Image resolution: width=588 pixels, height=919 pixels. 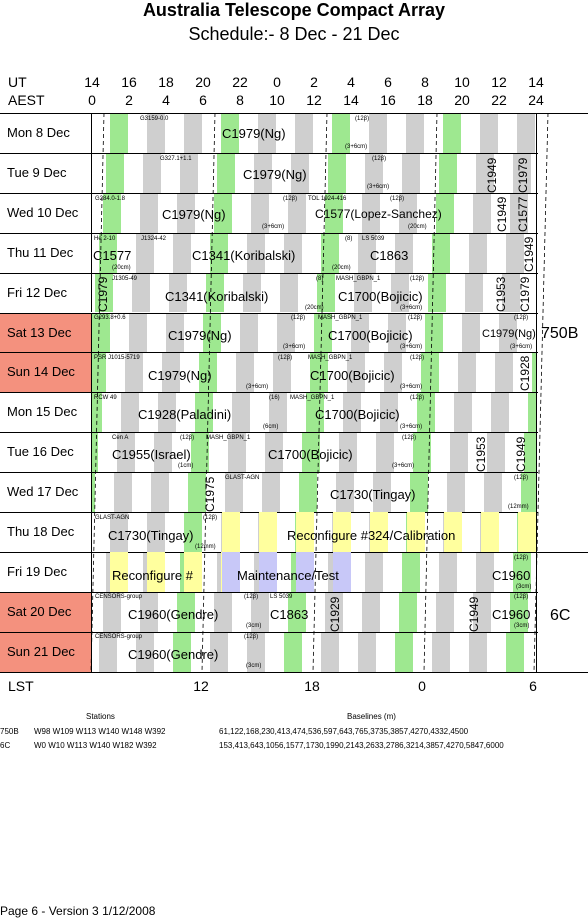 I want to click on aest-tick: 20, so click(x=462, y=100).